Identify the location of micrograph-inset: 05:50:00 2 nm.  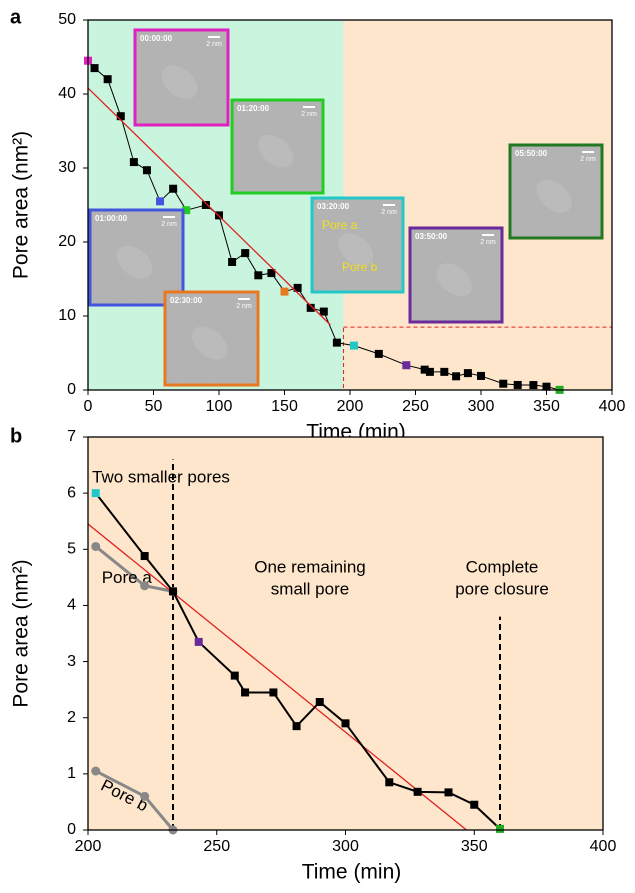
(556, 191).